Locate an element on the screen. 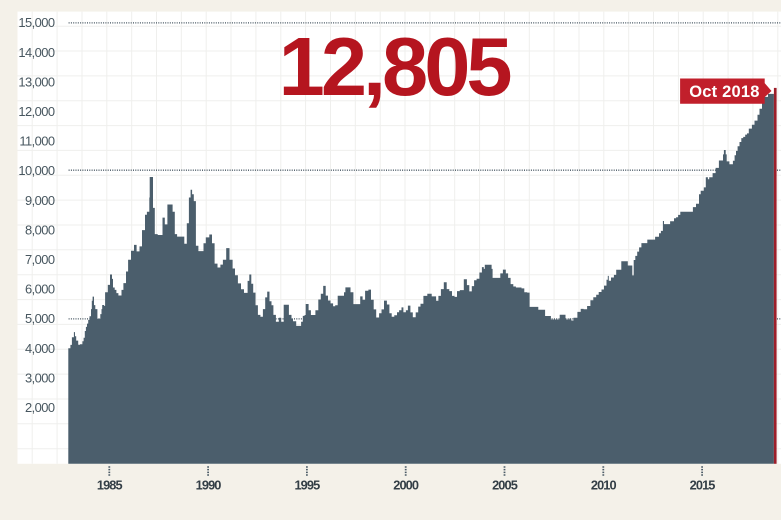  svg-text: 8,000 is located at coordinates (40, 229).